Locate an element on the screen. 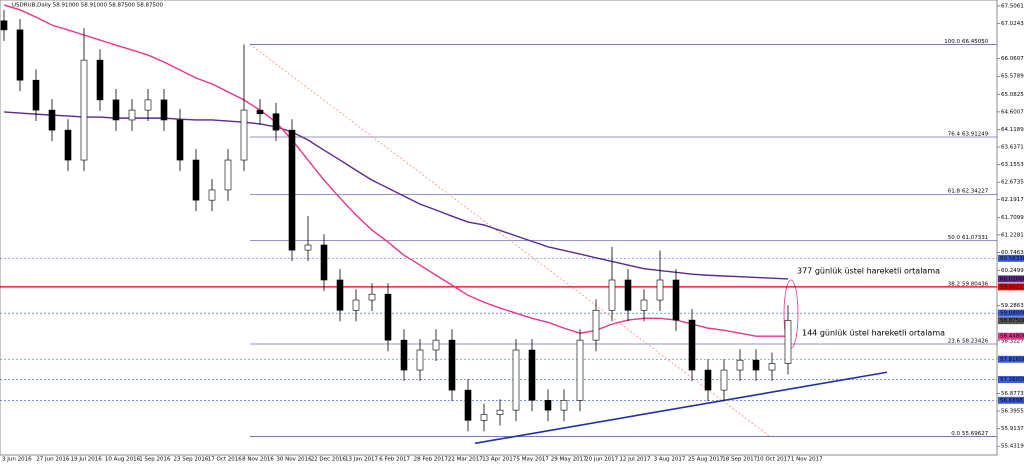 The width and height of the screenshot is (1024, 464). x-tick-label: 13 Apr 2017 is located at coordinates (499, 460).